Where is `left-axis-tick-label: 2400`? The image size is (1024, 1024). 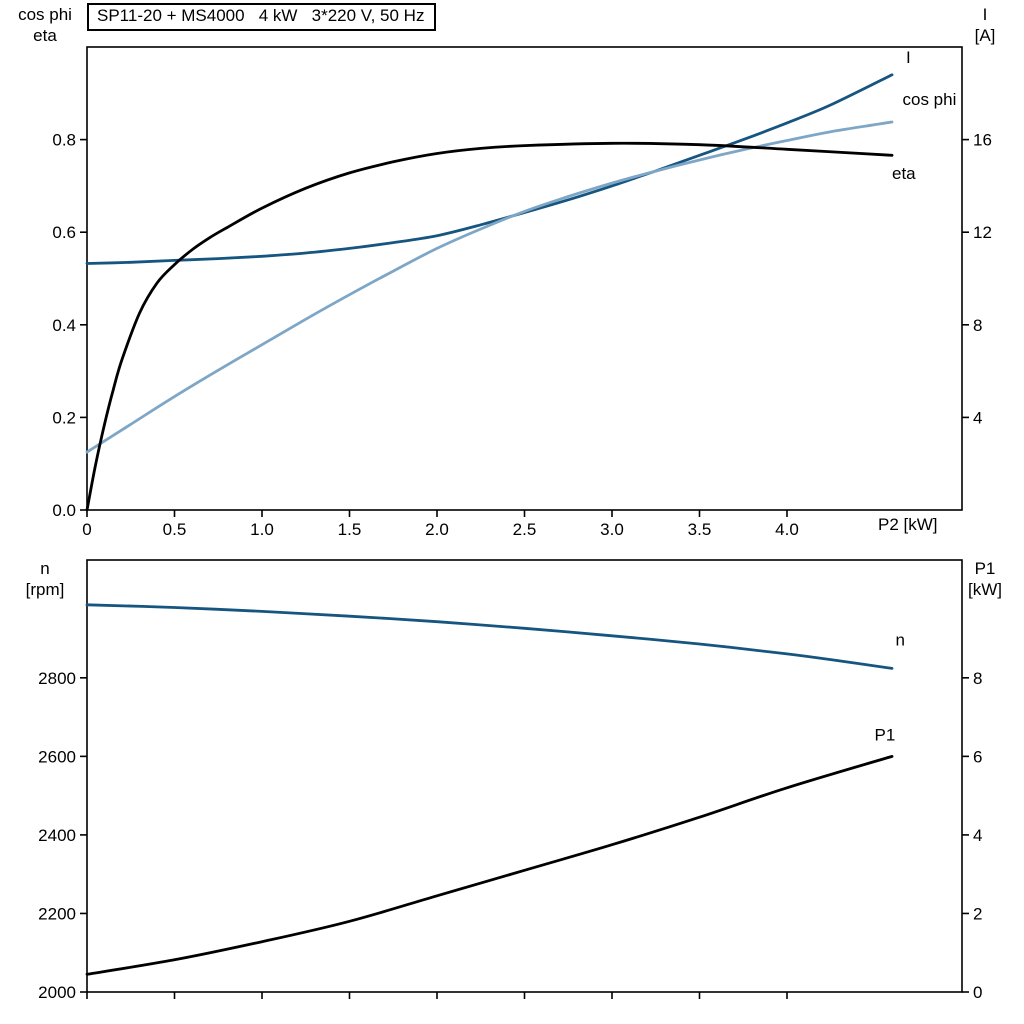
left-axis-tick-label: 2400 is located at coordinates (57, 835).